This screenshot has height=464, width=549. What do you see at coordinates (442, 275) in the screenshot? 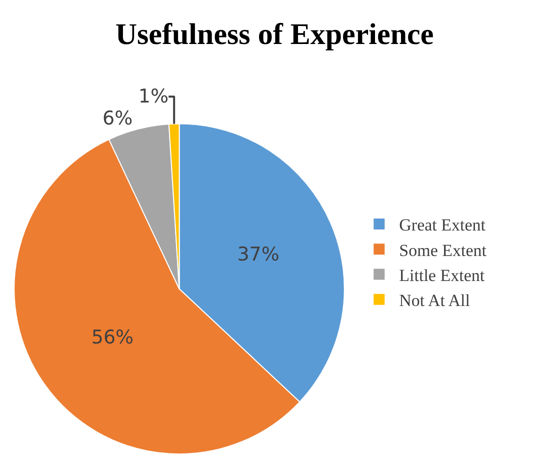
I see `legend-label: Little Extent` at bounding box center [442, 275].